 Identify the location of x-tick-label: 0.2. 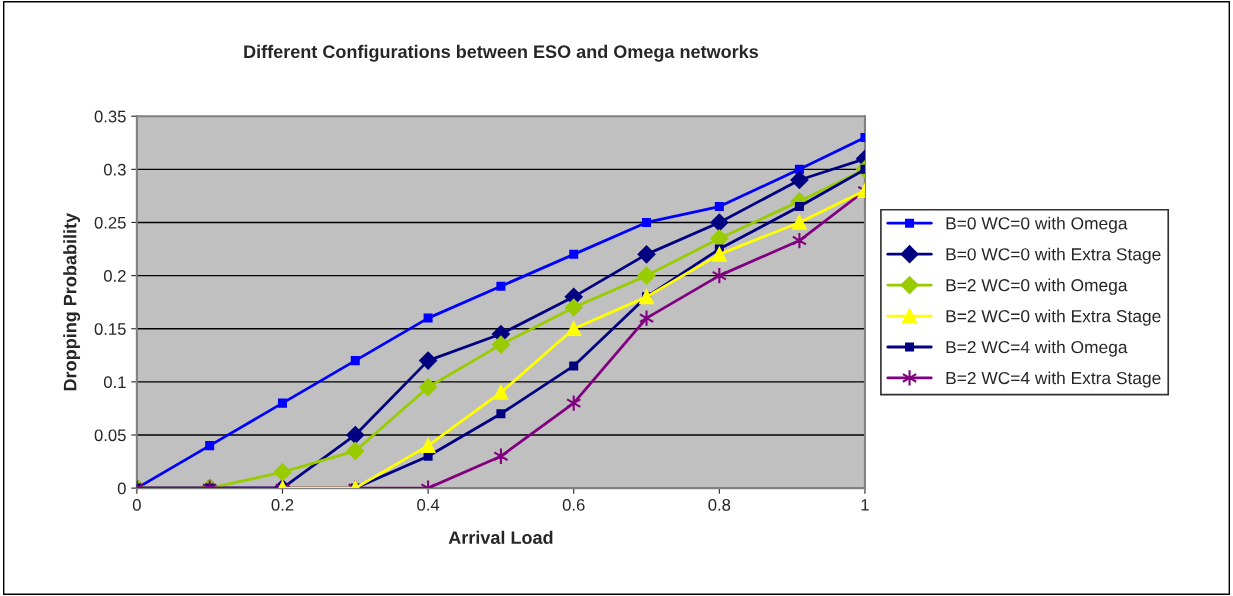
(282, 504).